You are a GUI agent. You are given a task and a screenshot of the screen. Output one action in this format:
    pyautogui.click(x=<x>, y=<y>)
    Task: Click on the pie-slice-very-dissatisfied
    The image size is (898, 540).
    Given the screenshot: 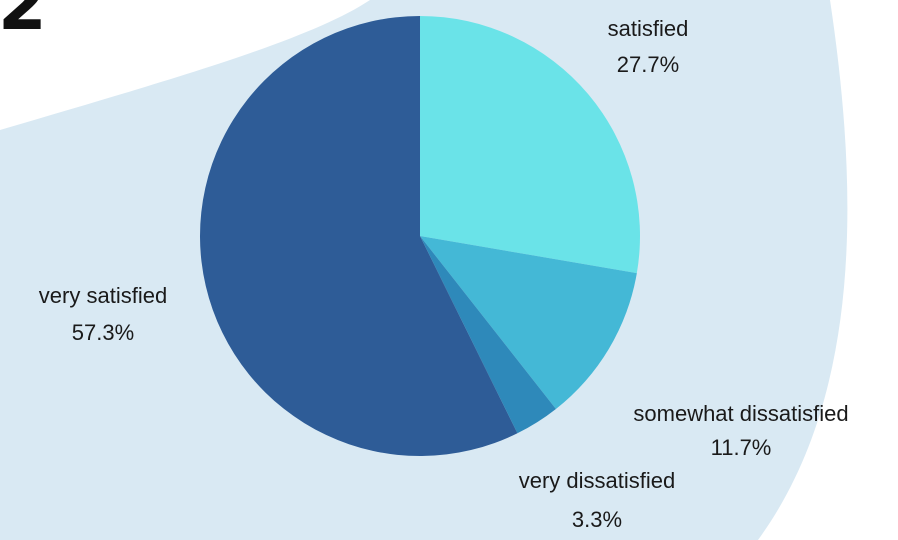 What is the action you would take?
    pyautogui.click(x=488, y=335)
    